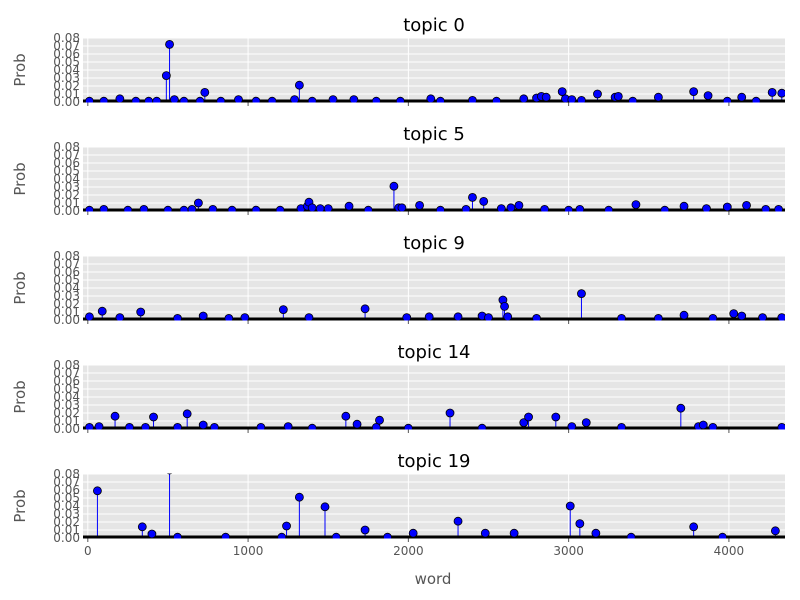 The image size is (800, 600). Describe the element at coordinates (414, 551) in the screenshot. I see `x-axis-tick-labels: 0 1000 2000 3000 4000` at that location.